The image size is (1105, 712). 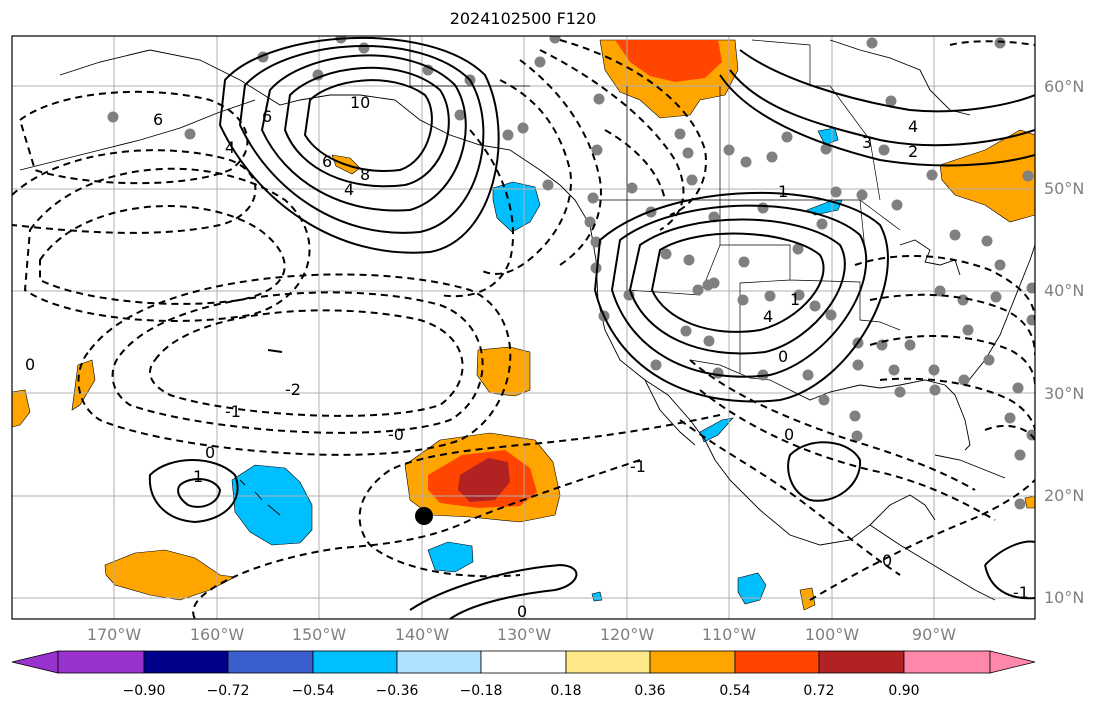 What do you see at coordinates (867, 142) in the screenshot?
I see `contour-label: 3` at bounding box center [867, 142].